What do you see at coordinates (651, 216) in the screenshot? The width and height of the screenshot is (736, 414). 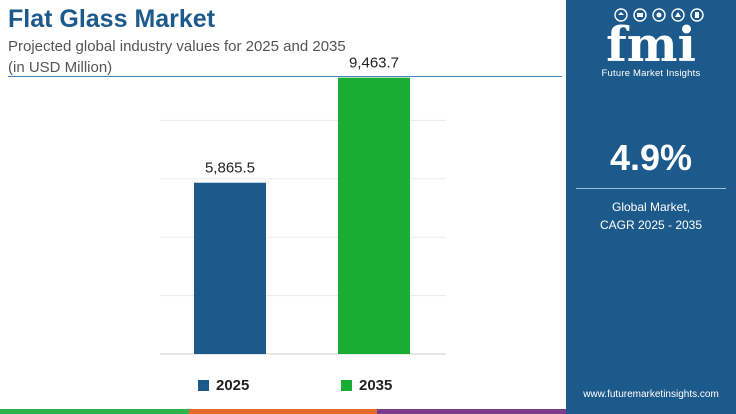 I see `cagr-label: Global Market, CAGR 2025 - 2035` at bounding box center [651, 216].